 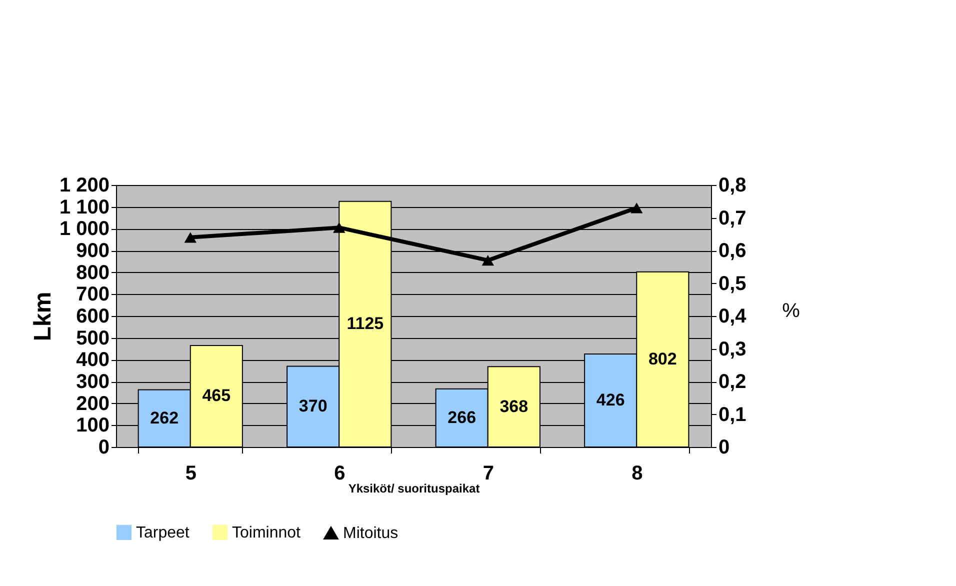 What do you see at coordinates (732, 415) in the screenshot?
I see `y2-tick-label: 0,1` at bounding box center [732, 415].